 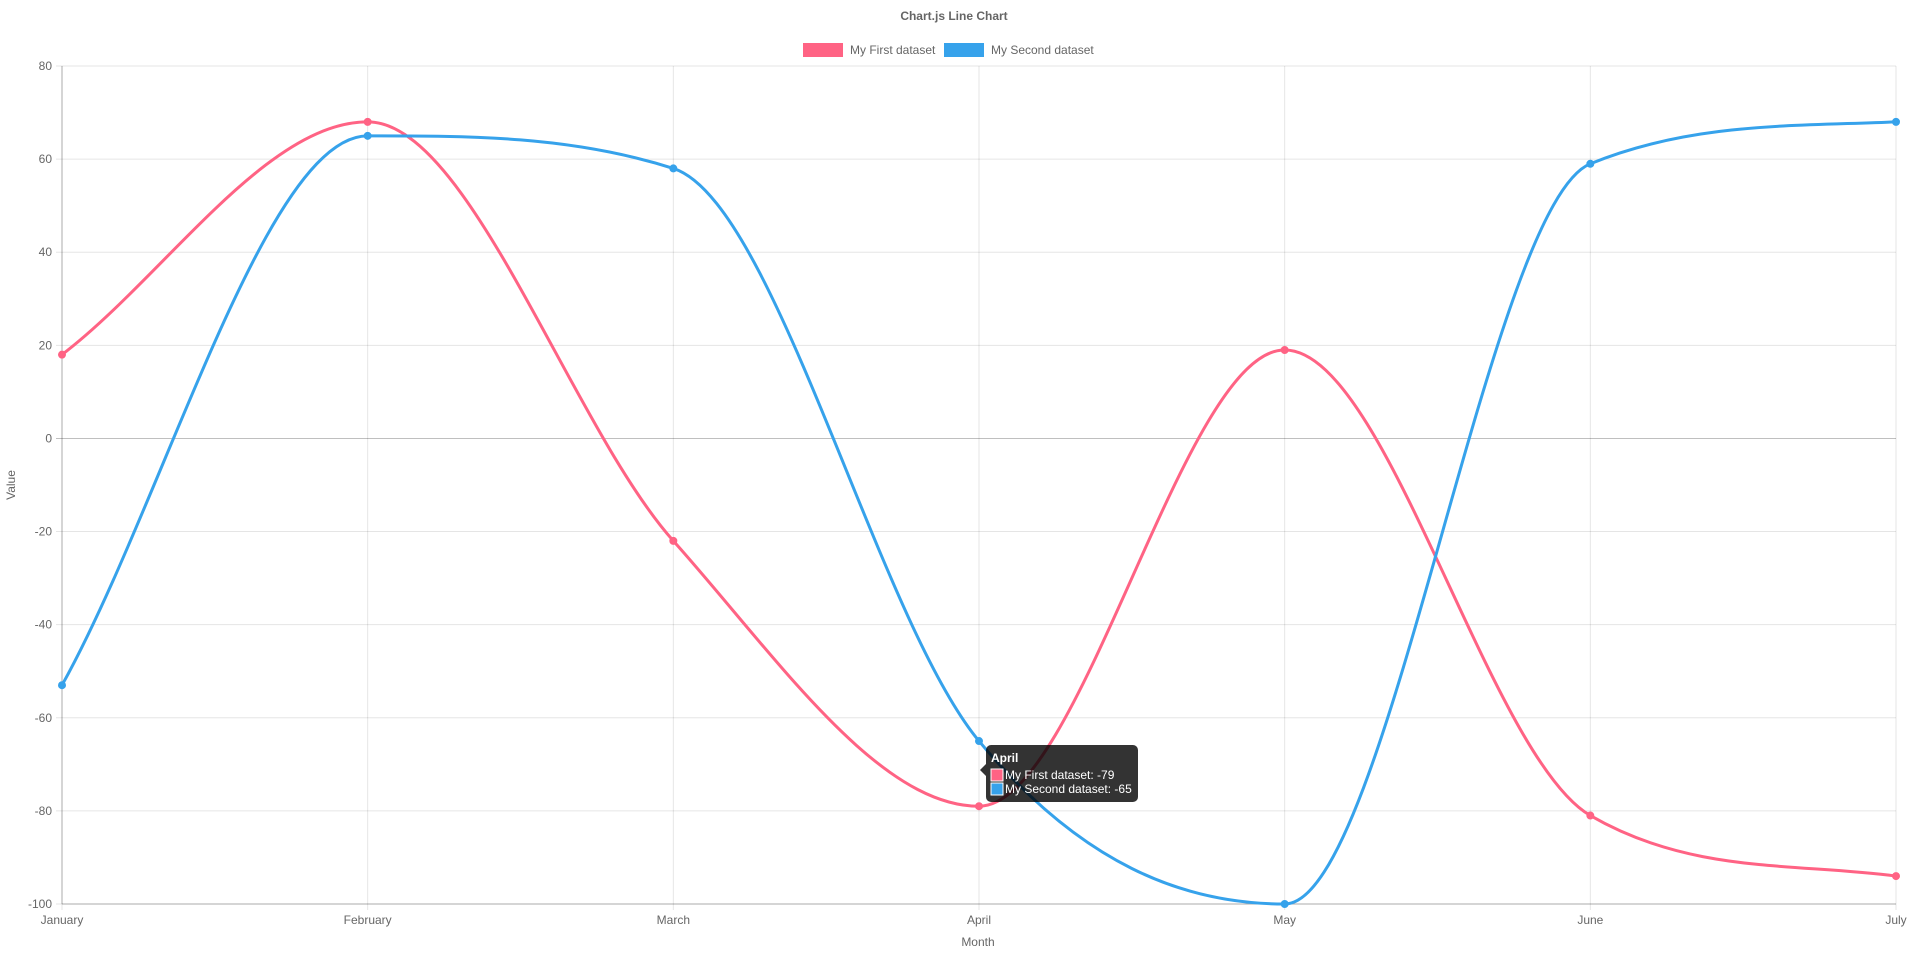 I want to click on x-tick-label: May, so click(x=1284, y=920).